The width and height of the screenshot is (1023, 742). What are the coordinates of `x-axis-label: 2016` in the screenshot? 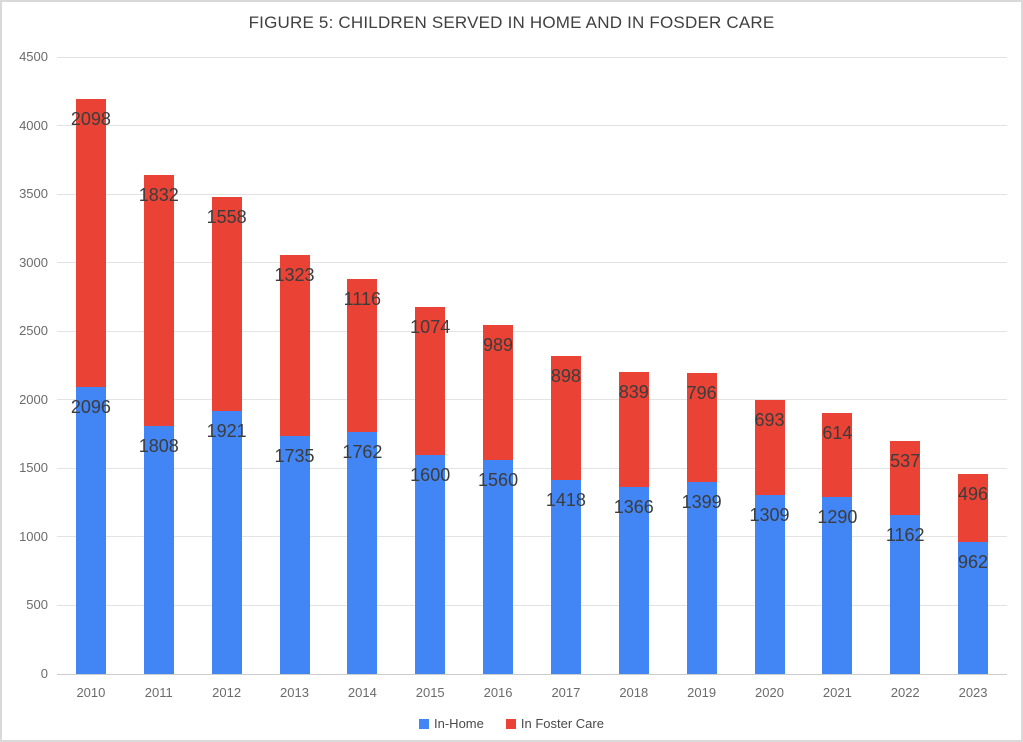 It's located at (498, 692).